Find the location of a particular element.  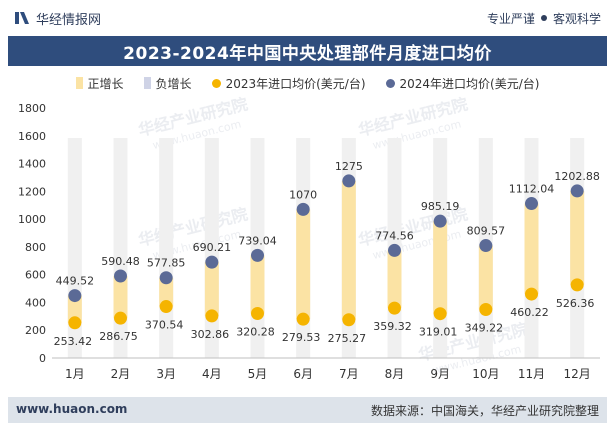

value-label-2024: 577.85 is located at coordinates (166, 263).